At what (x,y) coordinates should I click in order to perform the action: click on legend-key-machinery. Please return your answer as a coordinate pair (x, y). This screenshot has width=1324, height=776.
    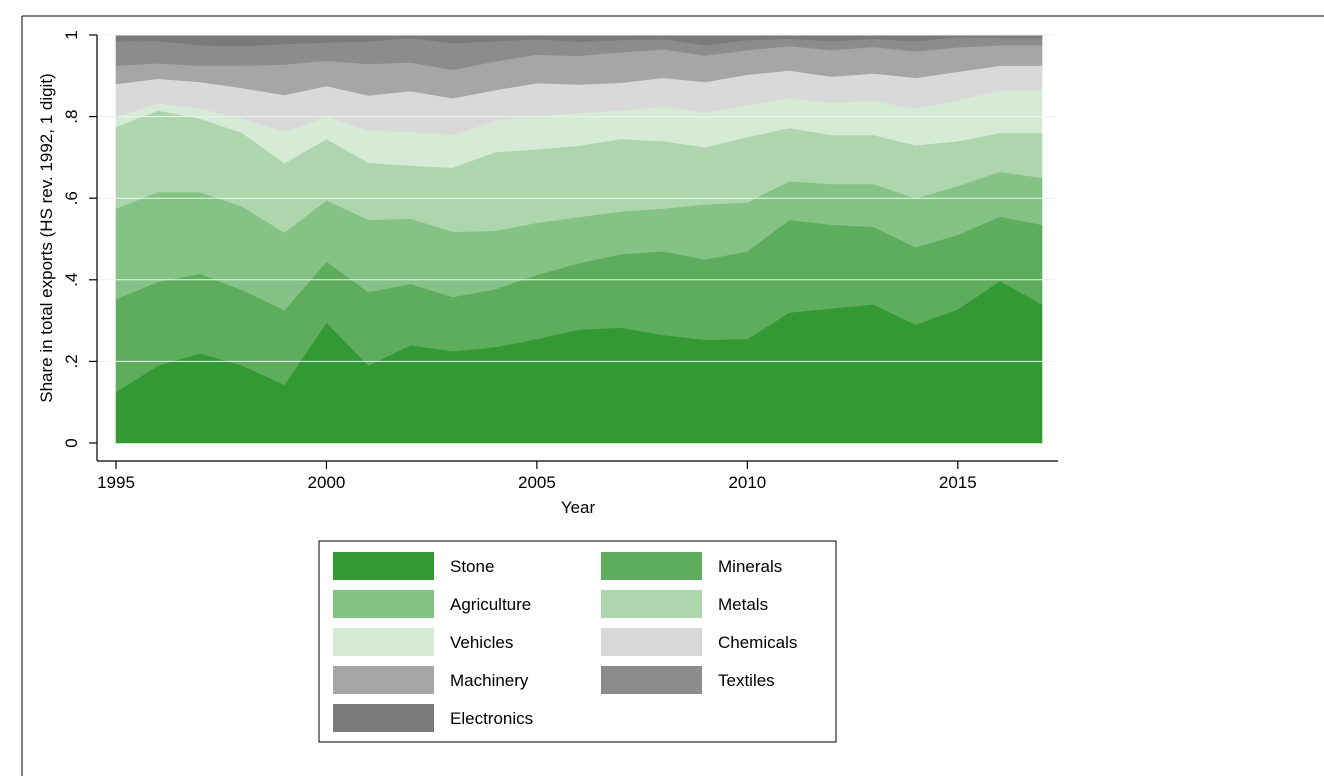
    Looking at the image, I should click on (383, 680).